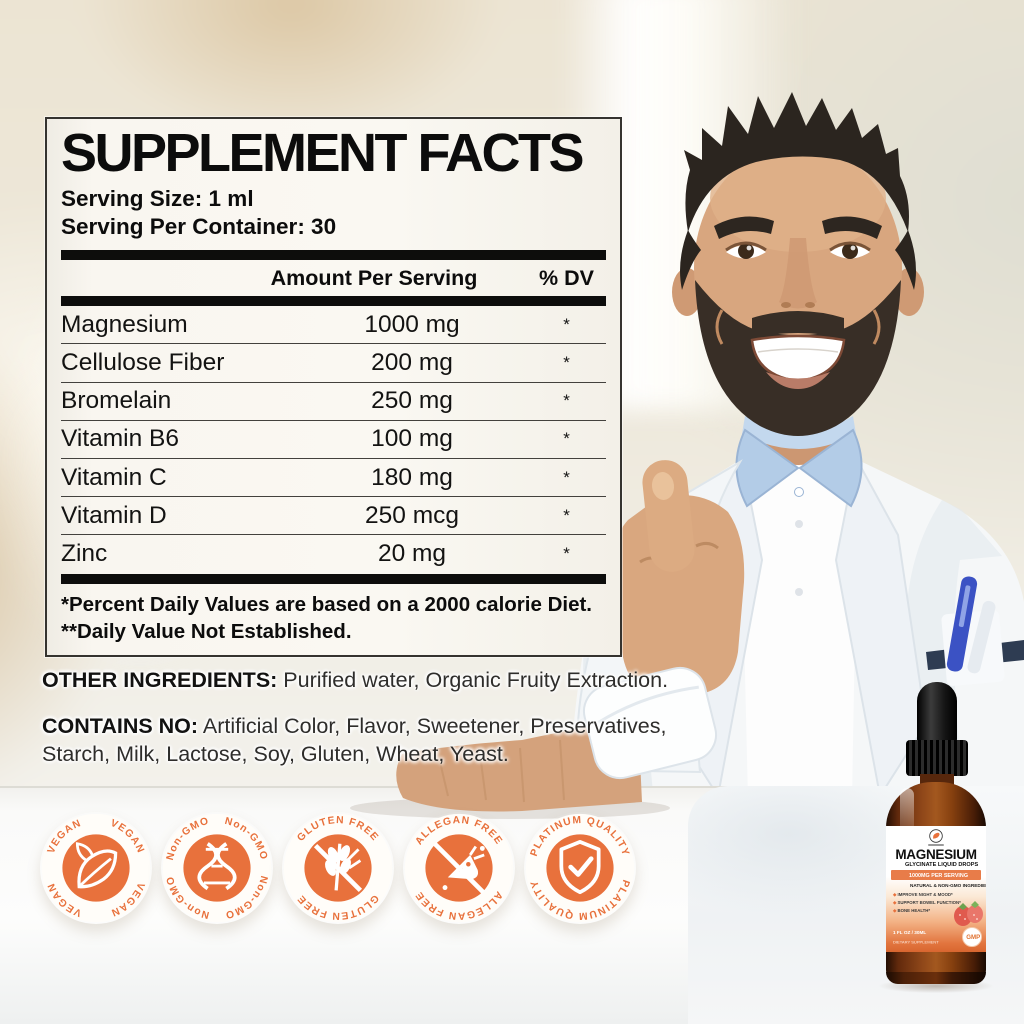  I want to click on table-row: Bromelain 250 mg *, so click(333, 402).